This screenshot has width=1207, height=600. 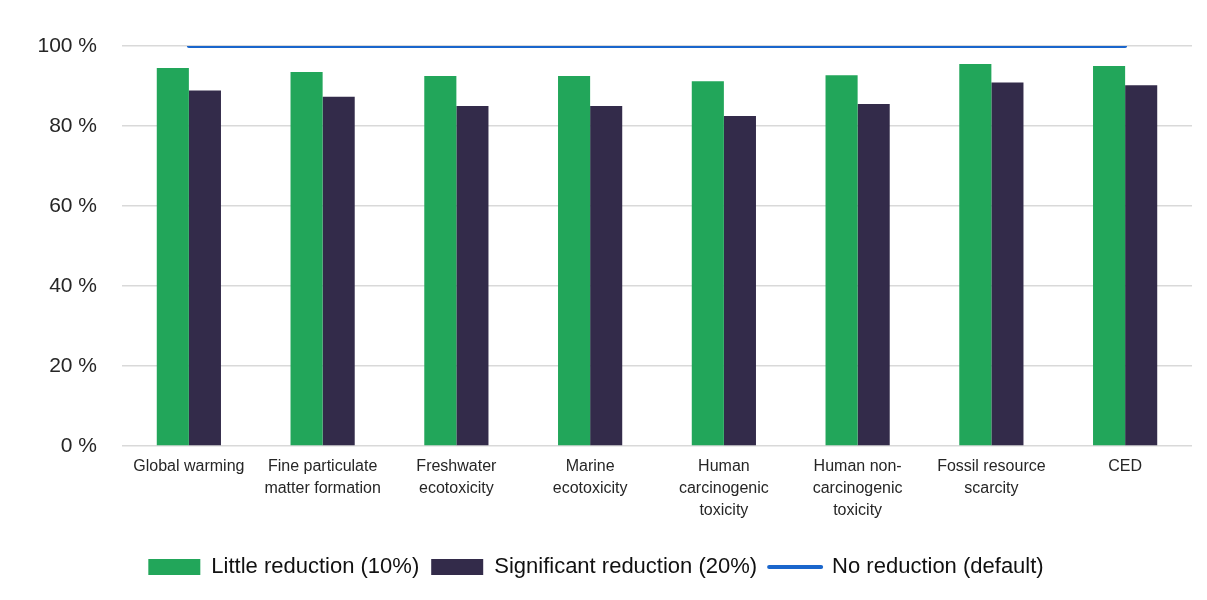 What do you see at coordinates (73, 124) in the screenshot?
I see `y-tick-label: 80 %` at bounding box center [73, 124].